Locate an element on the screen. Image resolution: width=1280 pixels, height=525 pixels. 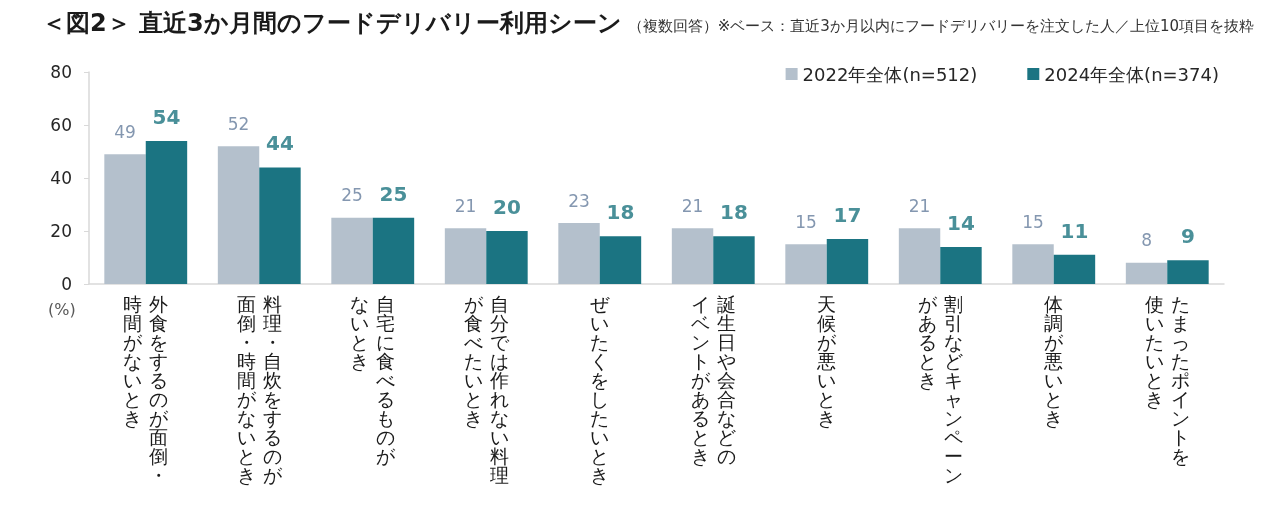
data-label: 8 is located at coordinates (1146, 240).